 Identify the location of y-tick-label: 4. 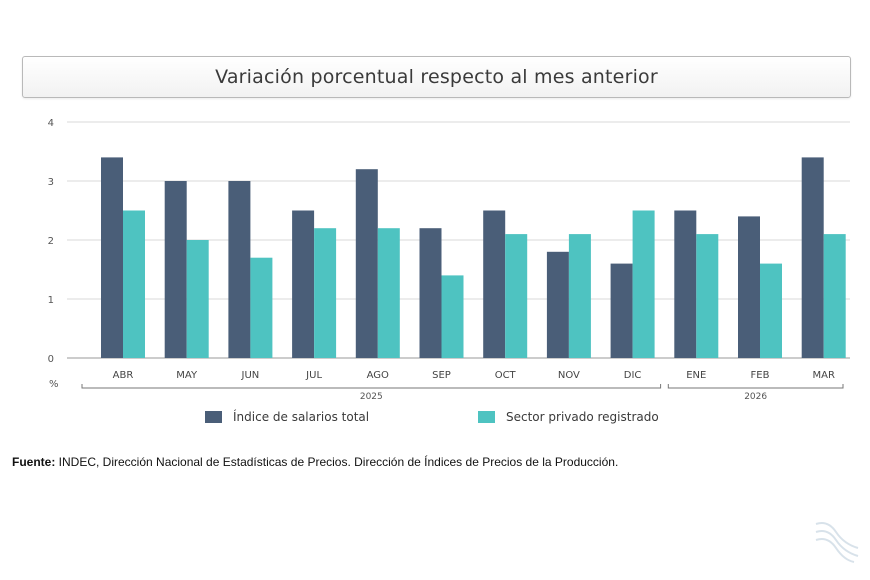
(51, 123).